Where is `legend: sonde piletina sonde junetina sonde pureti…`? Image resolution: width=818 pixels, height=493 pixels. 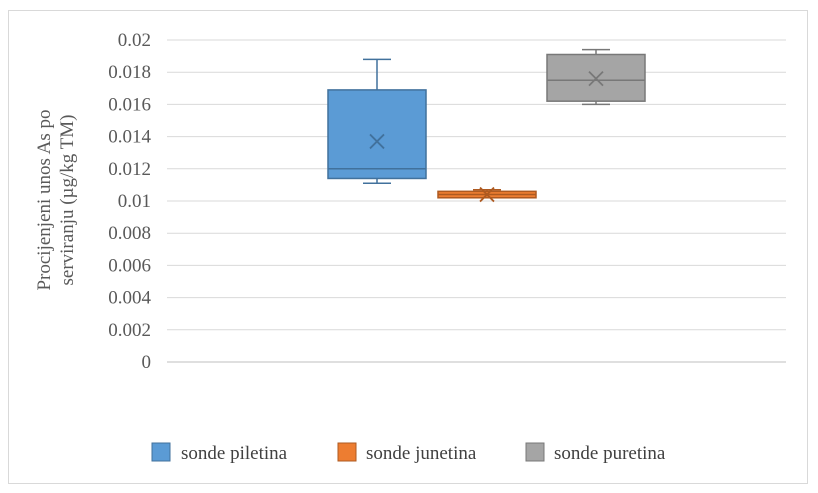
legend: sonde piletina sonde junetina sonde pureti… is located at coordinates (408, 453).